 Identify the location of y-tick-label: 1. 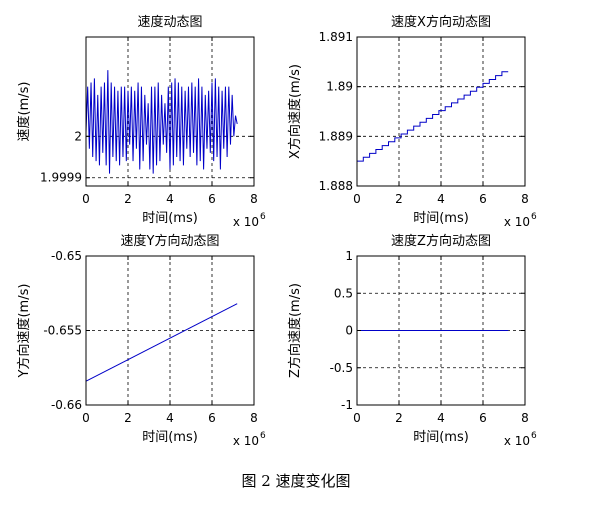
(349, 256).